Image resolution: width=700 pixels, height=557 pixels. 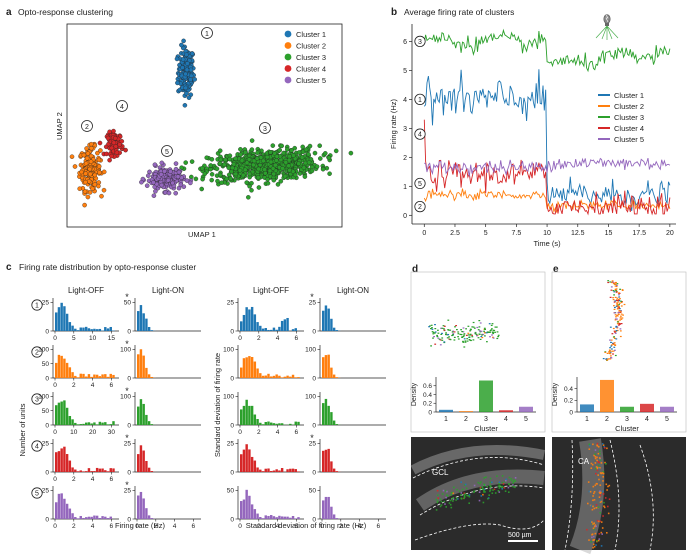 I want to click on panel-c-col-header: Light-OFF, so click(x=86, y=290).